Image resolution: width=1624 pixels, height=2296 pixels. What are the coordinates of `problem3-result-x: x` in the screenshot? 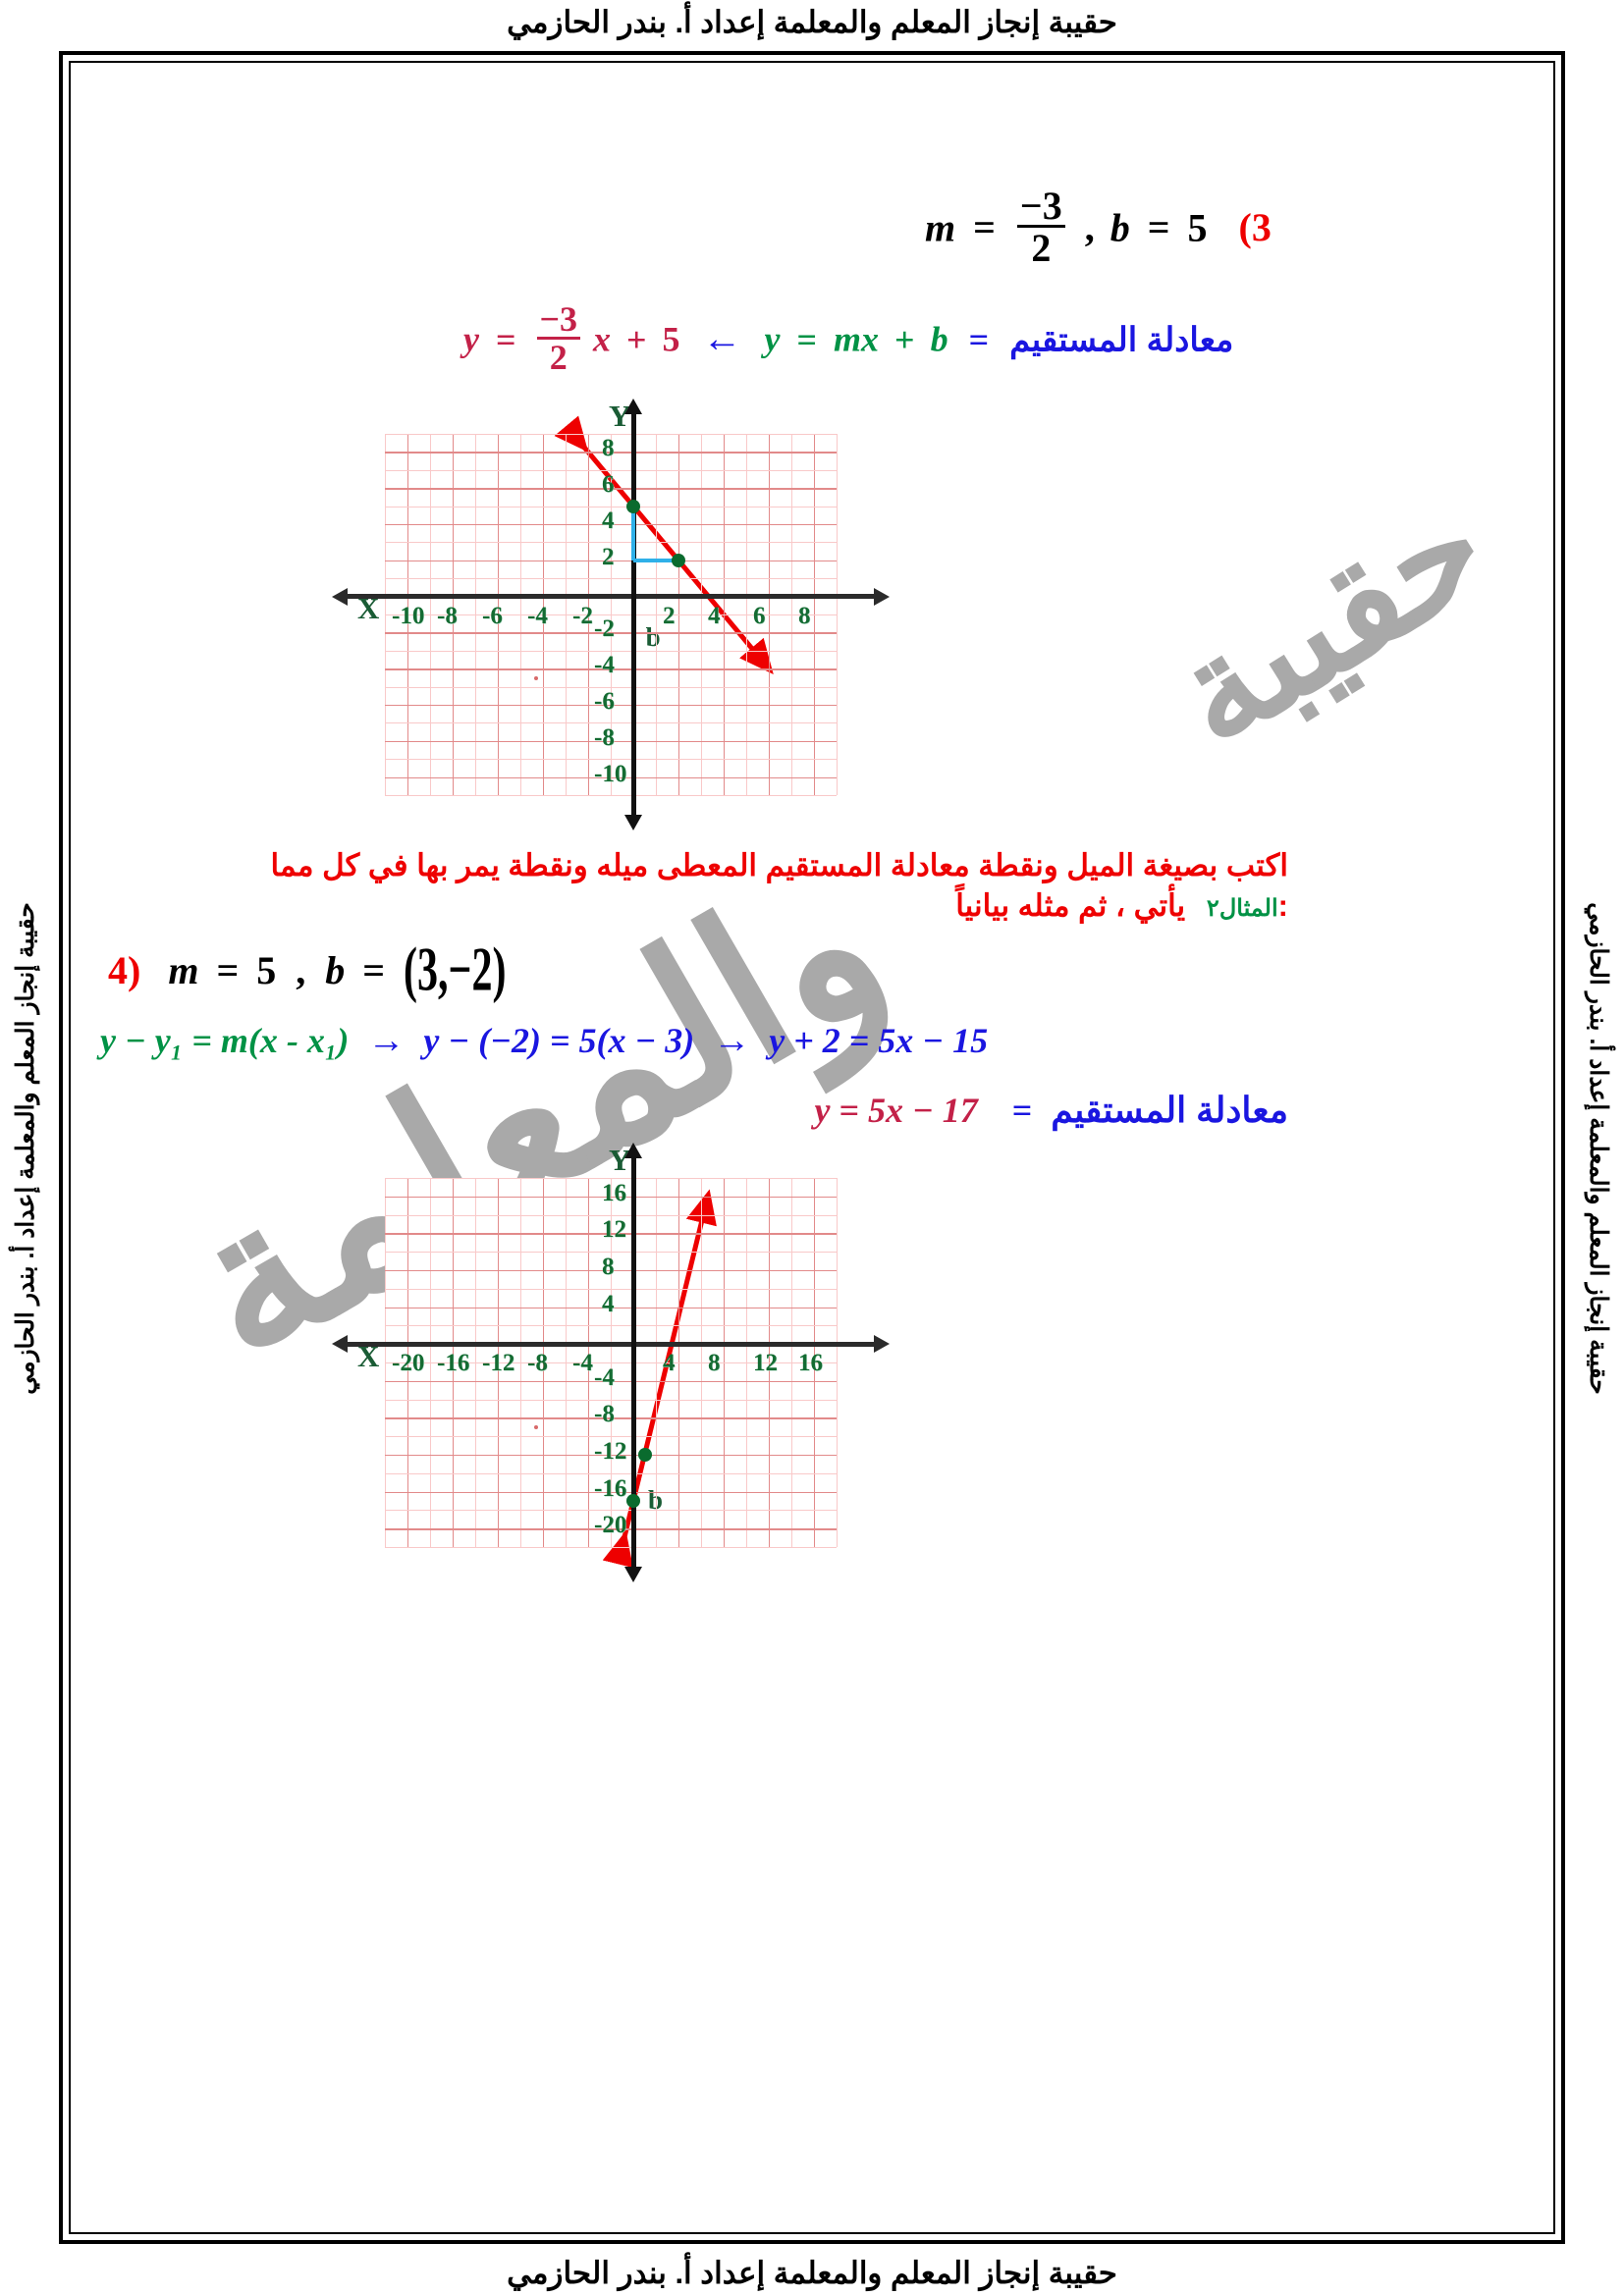 It's located at (602, 339).